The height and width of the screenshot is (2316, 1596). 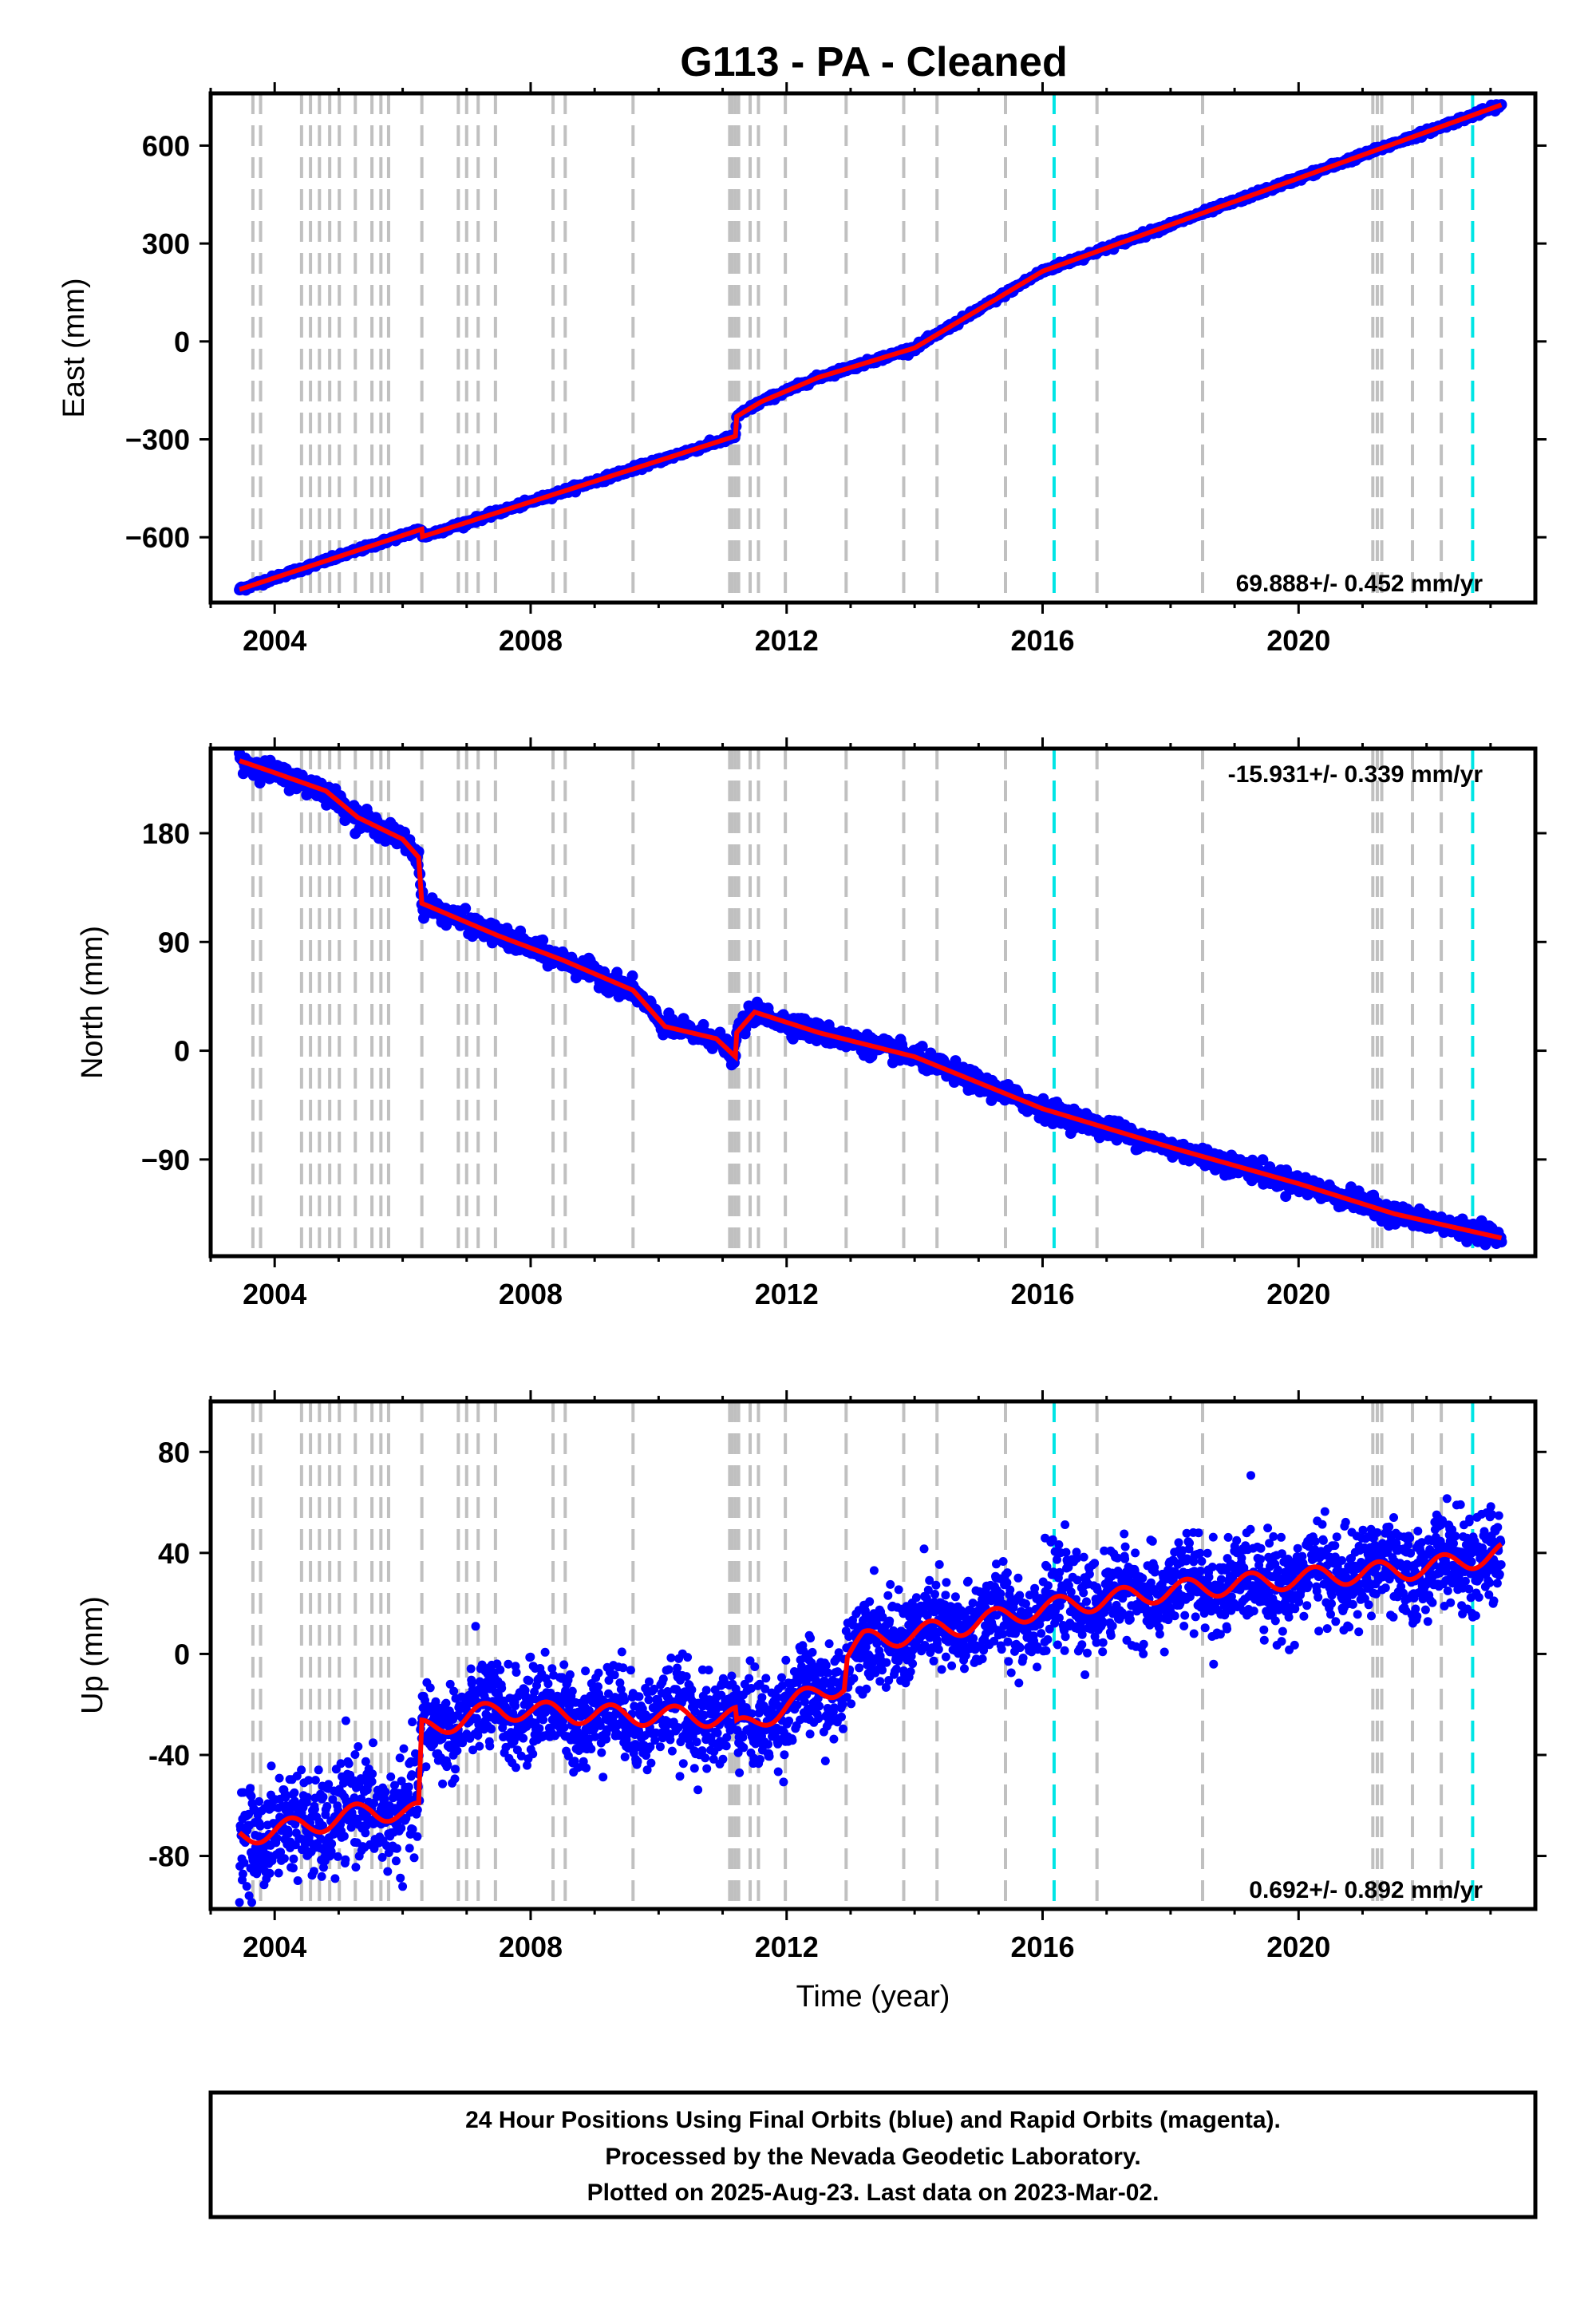 I want to click on y-tick-label: −90, so click(x=165, y=1160).